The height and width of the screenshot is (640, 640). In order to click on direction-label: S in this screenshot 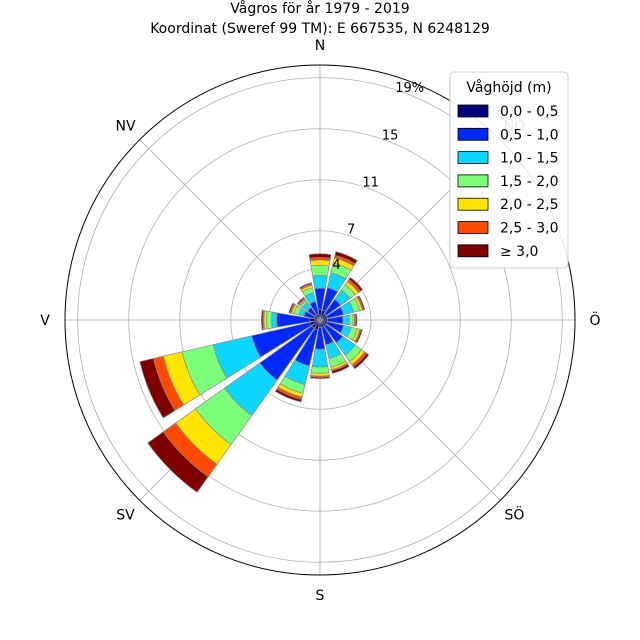, I will do `click(320, 596)`.